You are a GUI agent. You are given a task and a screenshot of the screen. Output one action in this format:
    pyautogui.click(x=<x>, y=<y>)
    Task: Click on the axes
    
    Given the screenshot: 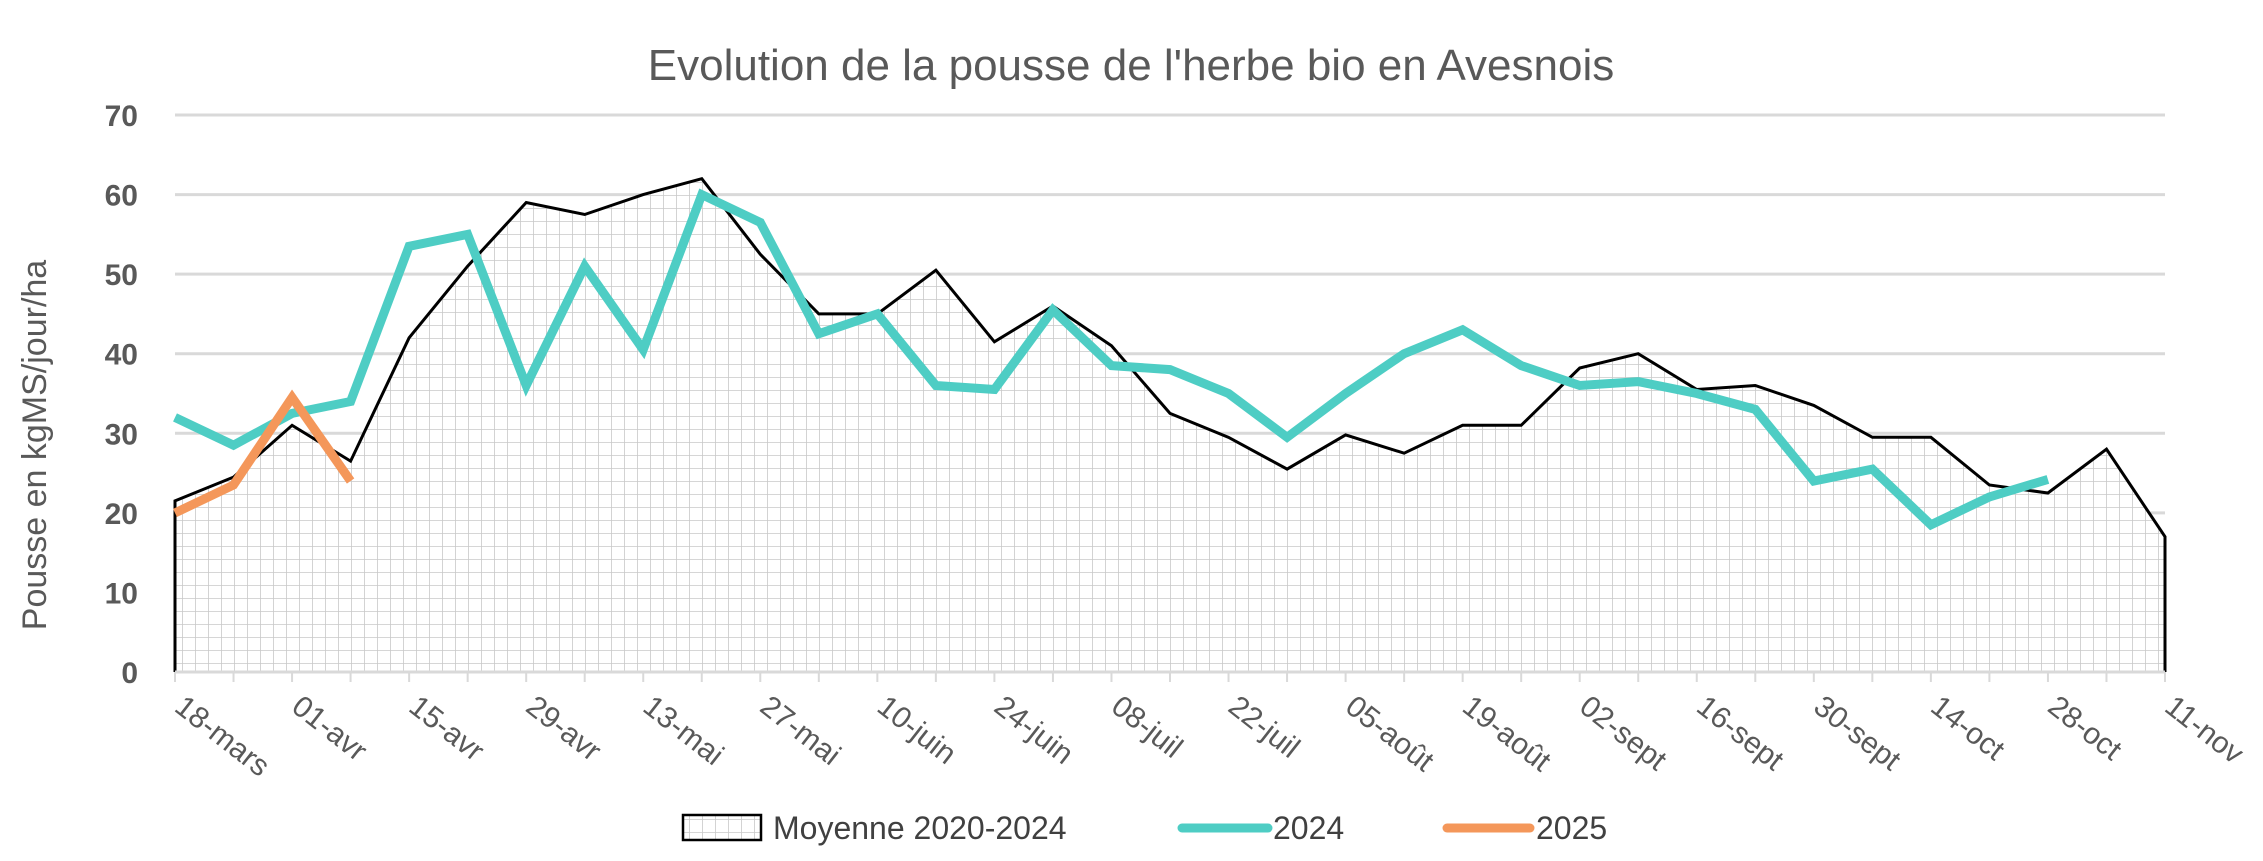 What is the action you would take?
    pyautogui.click(x=1170, y=676)
    